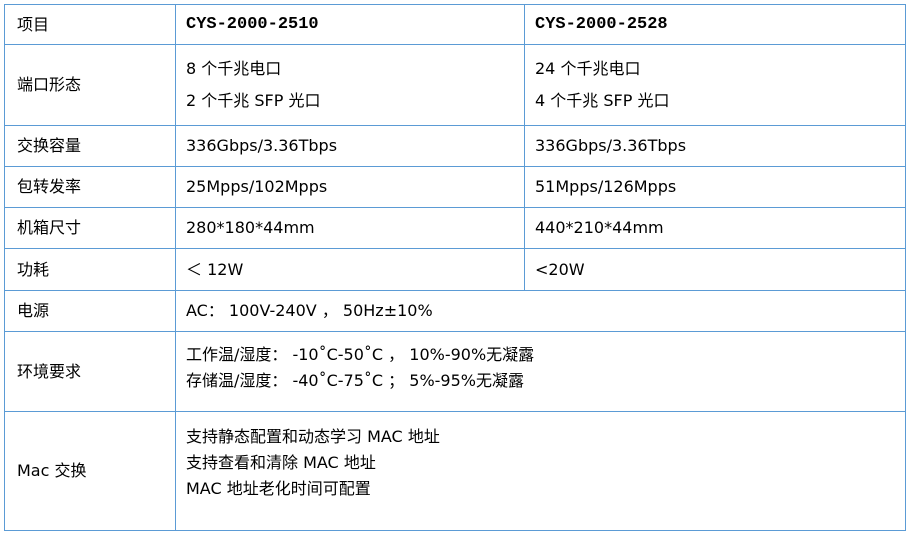  What do you see at coordinates (90, 24) in the screenshot?
I see `header-item: 项目` at bounding box center [90, 24].